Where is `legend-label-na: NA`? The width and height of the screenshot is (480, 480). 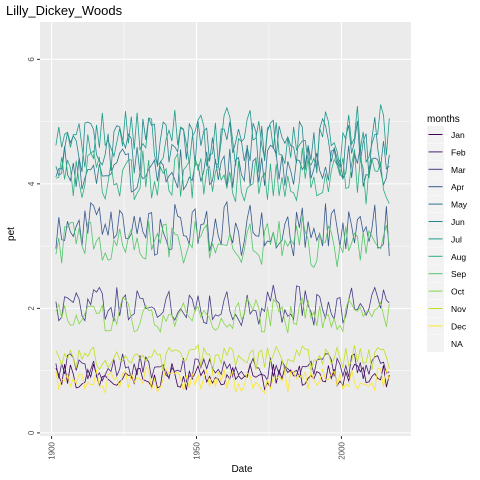 legend-label-na: NA is located at coordinates (457, 344).